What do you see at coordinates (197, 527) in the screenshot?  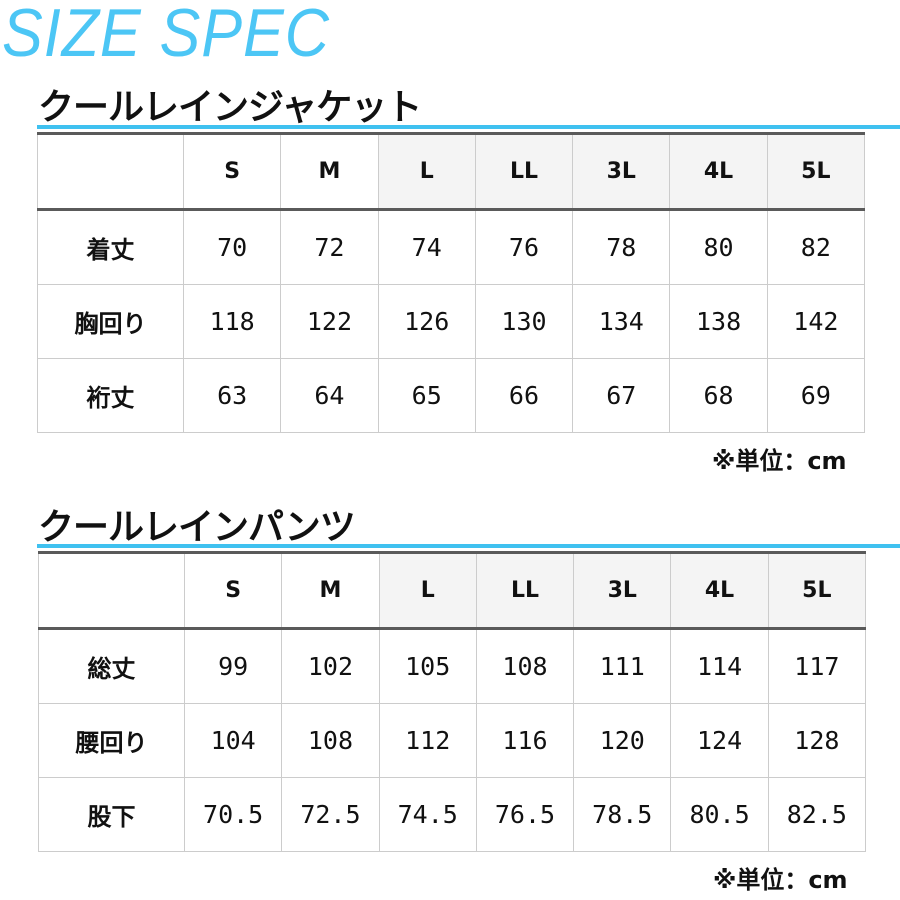 I see `pants-title: クールレインパンツ` at bounding box center [197, 527].